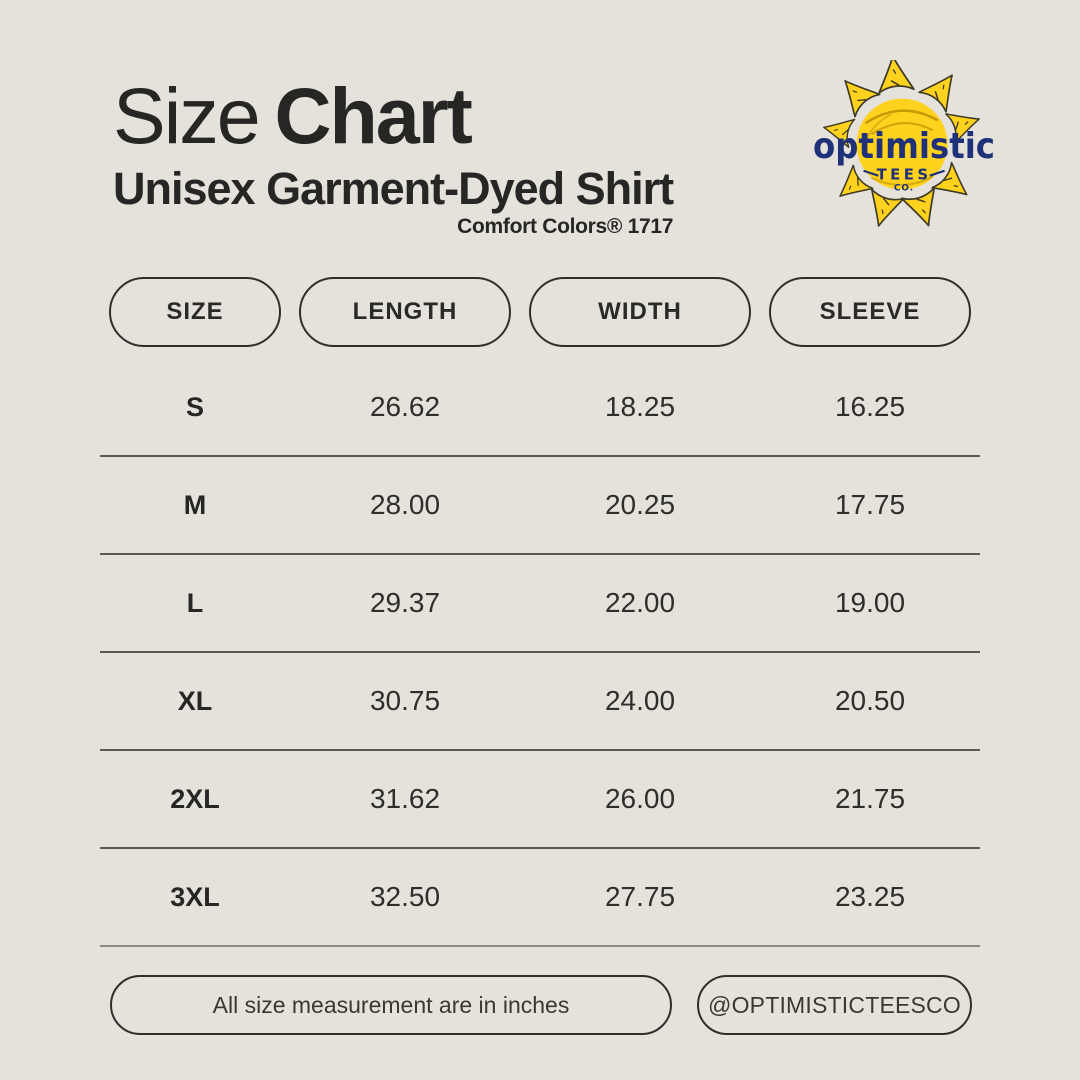  Describe the element at coordinates (405, 896) in the screenshot. I see `length-value: 32.50` at that location.